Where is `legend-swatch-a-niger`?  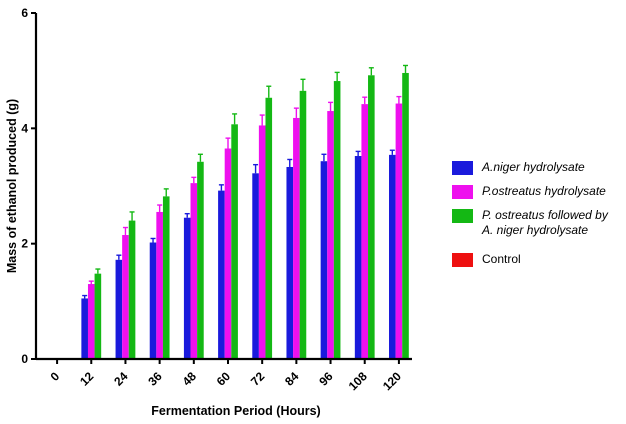 legend-swatch-a-niger is located at coordinates (462, 168).